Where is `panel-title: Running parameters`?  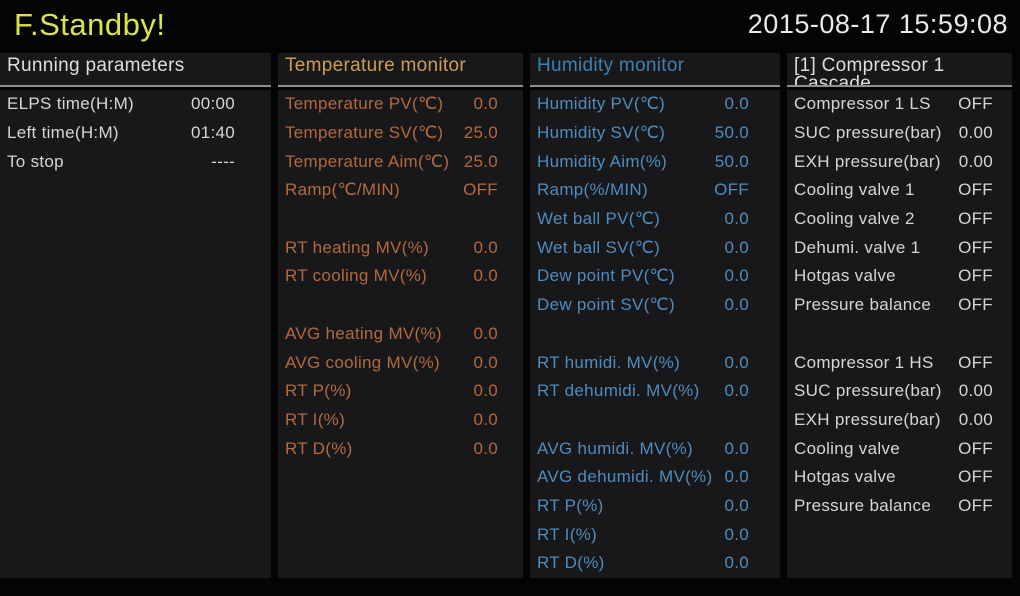
panel-title: Running parameters is located at coordinates (135, 70).